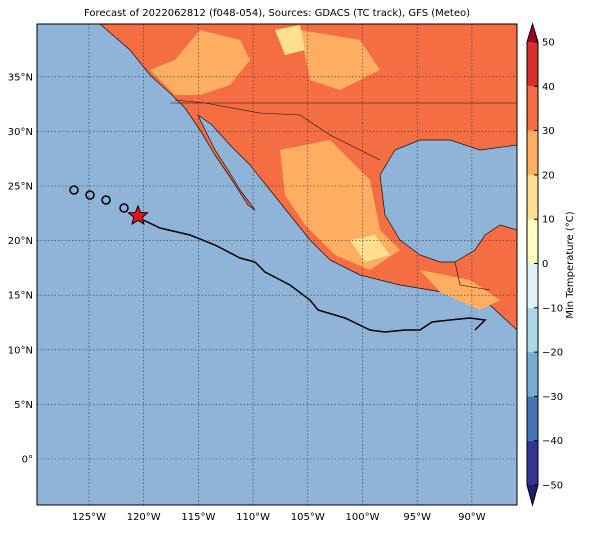 The height and width of the screenshot is (533, 592). Describe the element at coordinates (570, 264) in the screenshot. I see `colorbar-label: Min Temperature (°C)` at that location.